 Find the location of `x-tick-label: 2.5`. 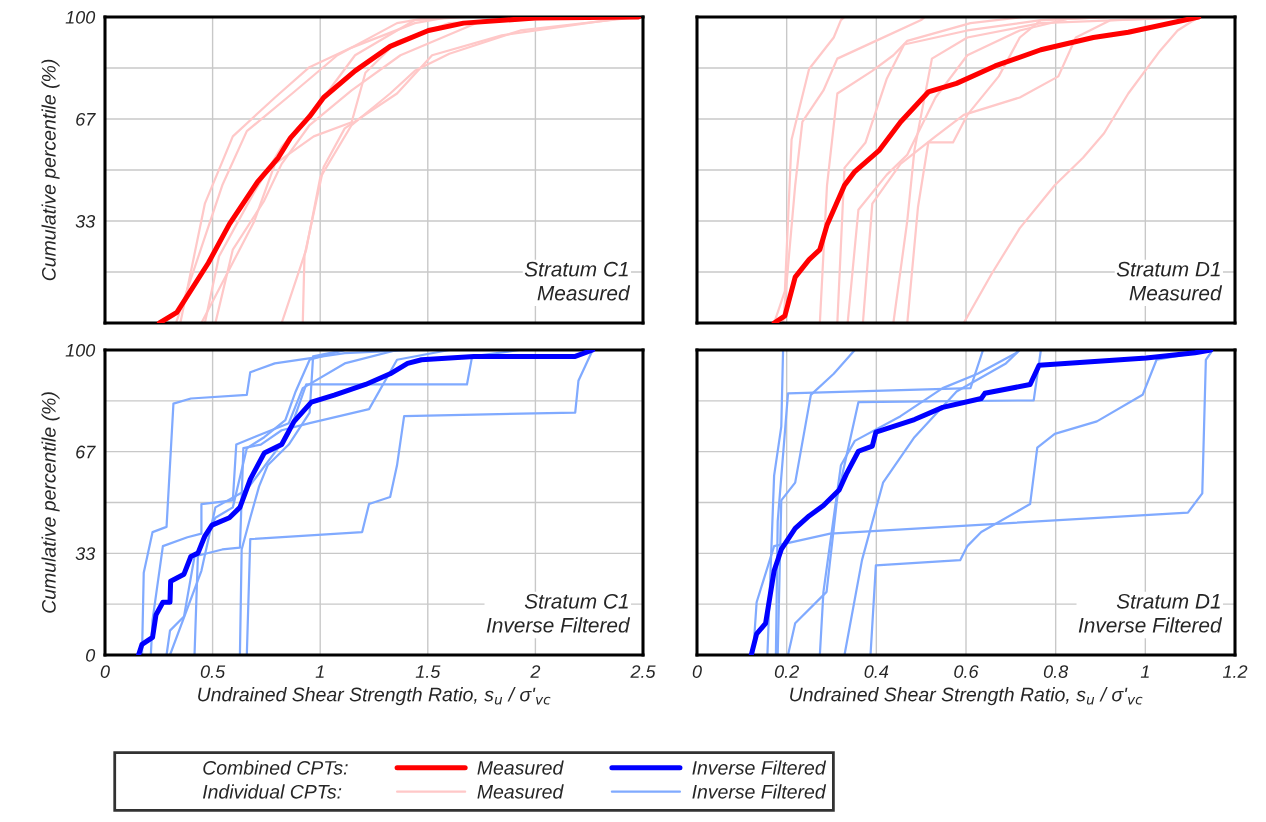

x-tick-label: 2.5 is located at coordinates (643, 671).